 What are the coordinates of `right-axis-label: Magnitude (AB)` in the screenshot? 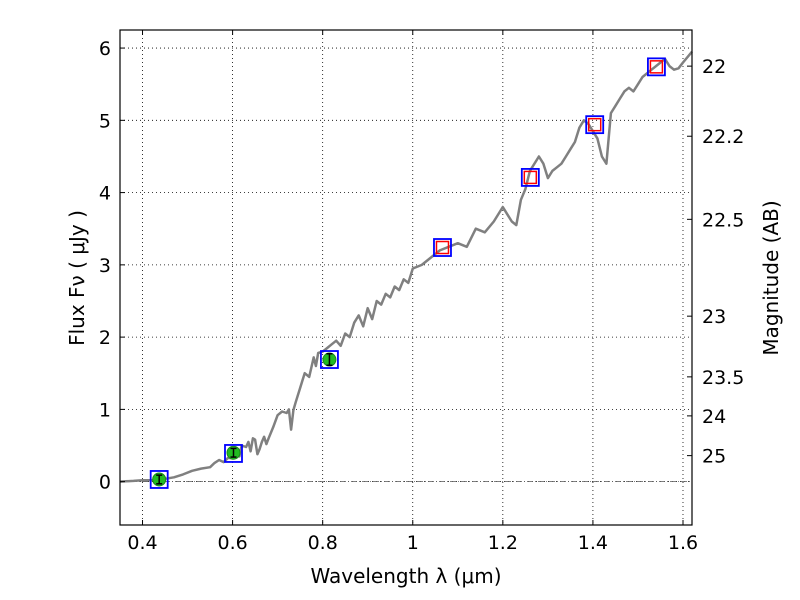 It's located at (771, 277).